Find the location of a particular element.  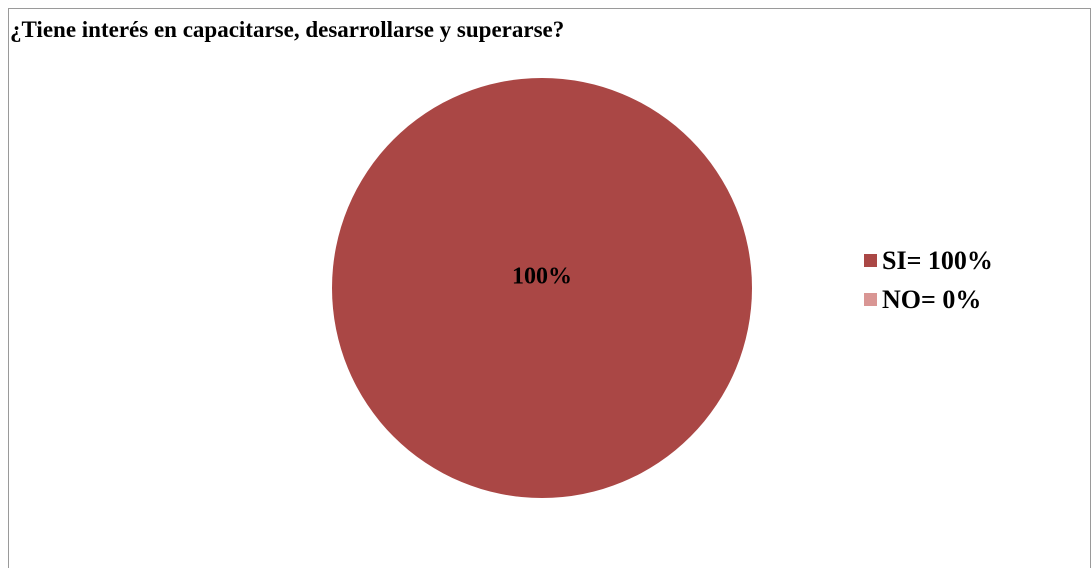

chart-legend: SI= 100% NO= 0% is located at coordinates (928, 283).